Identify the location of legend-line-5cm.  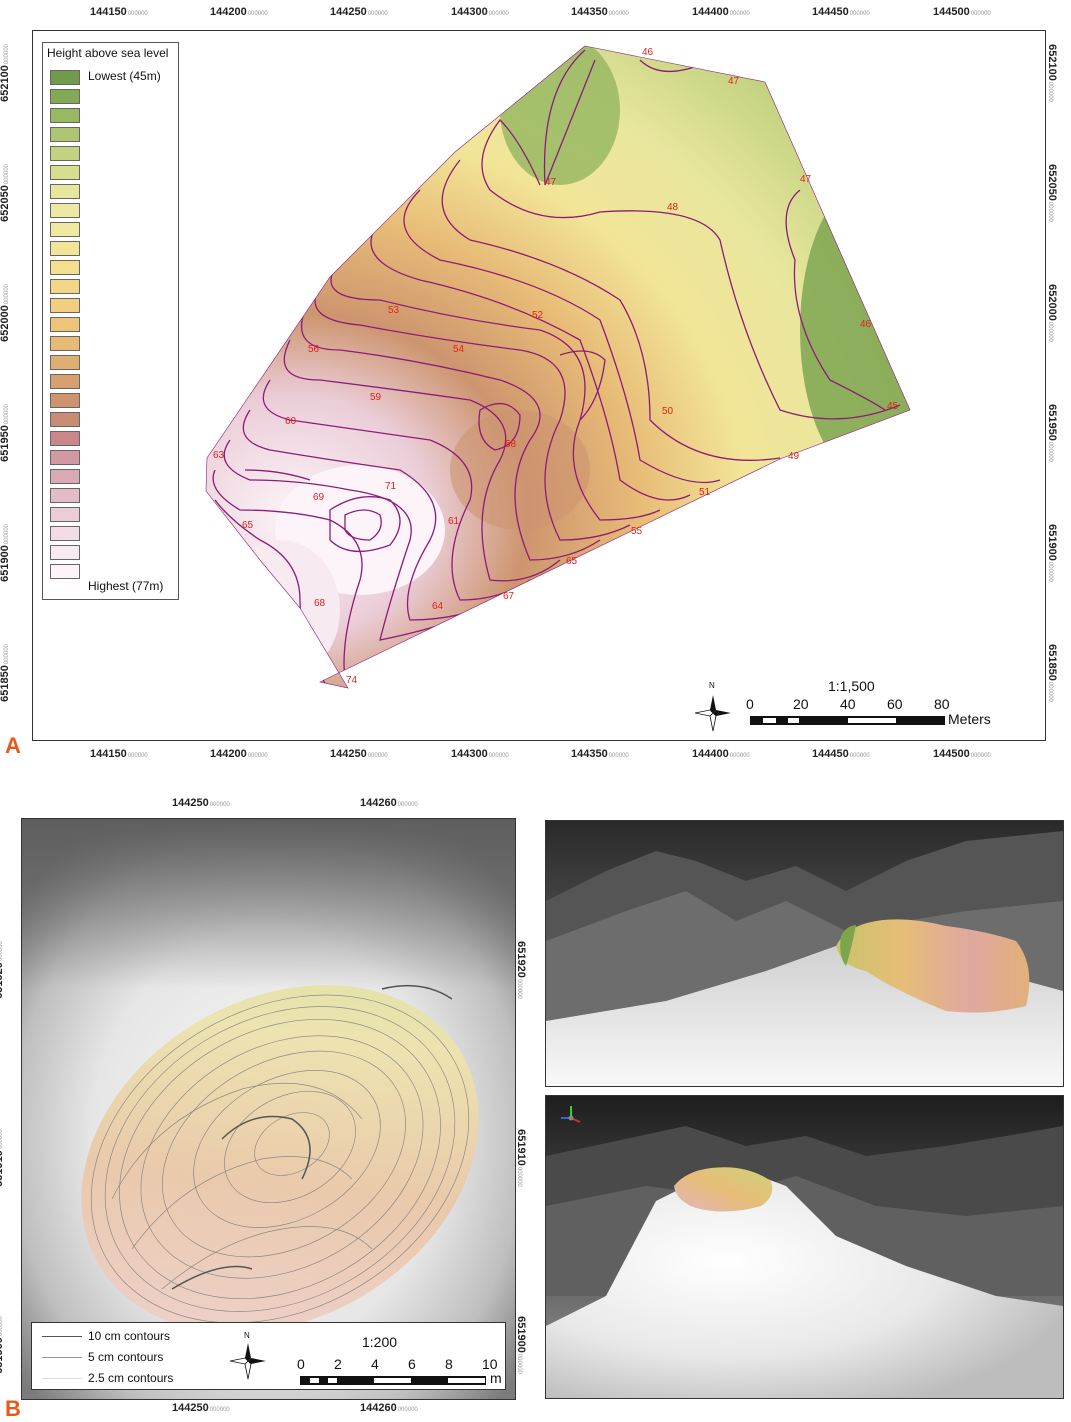
(62, 1357).